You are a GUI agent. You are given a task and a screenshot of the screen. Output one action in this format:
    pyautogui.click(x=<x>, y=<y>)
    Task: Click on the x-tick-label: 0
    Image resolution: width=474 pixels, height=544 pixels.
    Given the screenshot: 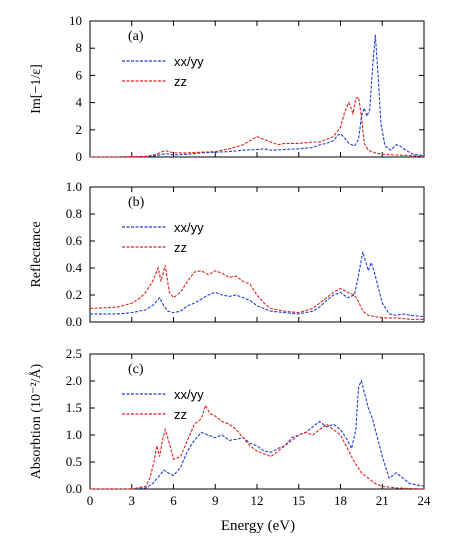 What is the action you would take?
    pyautogui.click(x=90, y=500)
    